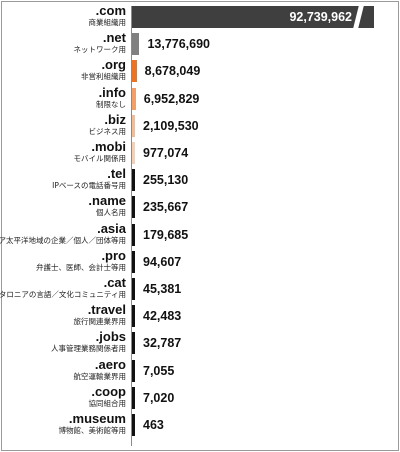 The image size is (400, 452). What do you see at coordinates (63, 294) in the screenshot?
I see `category-description: カタロニアの言語／文化コミュニティ用` at bounding box center [63, 294].